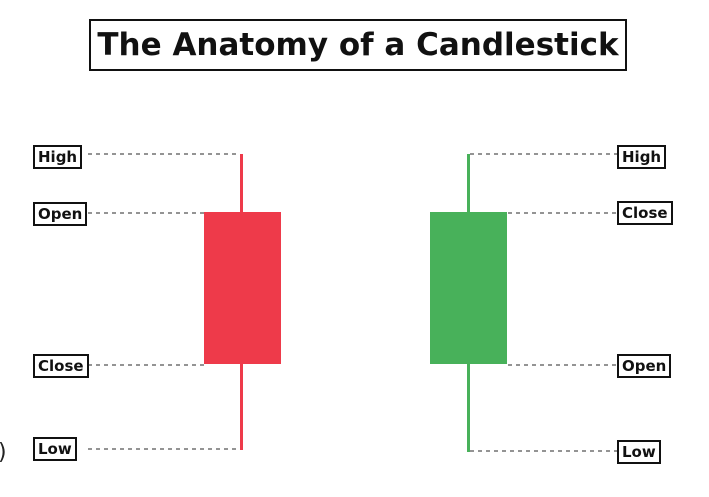  I want to click on label-open-left: Open, so click(60, 214).